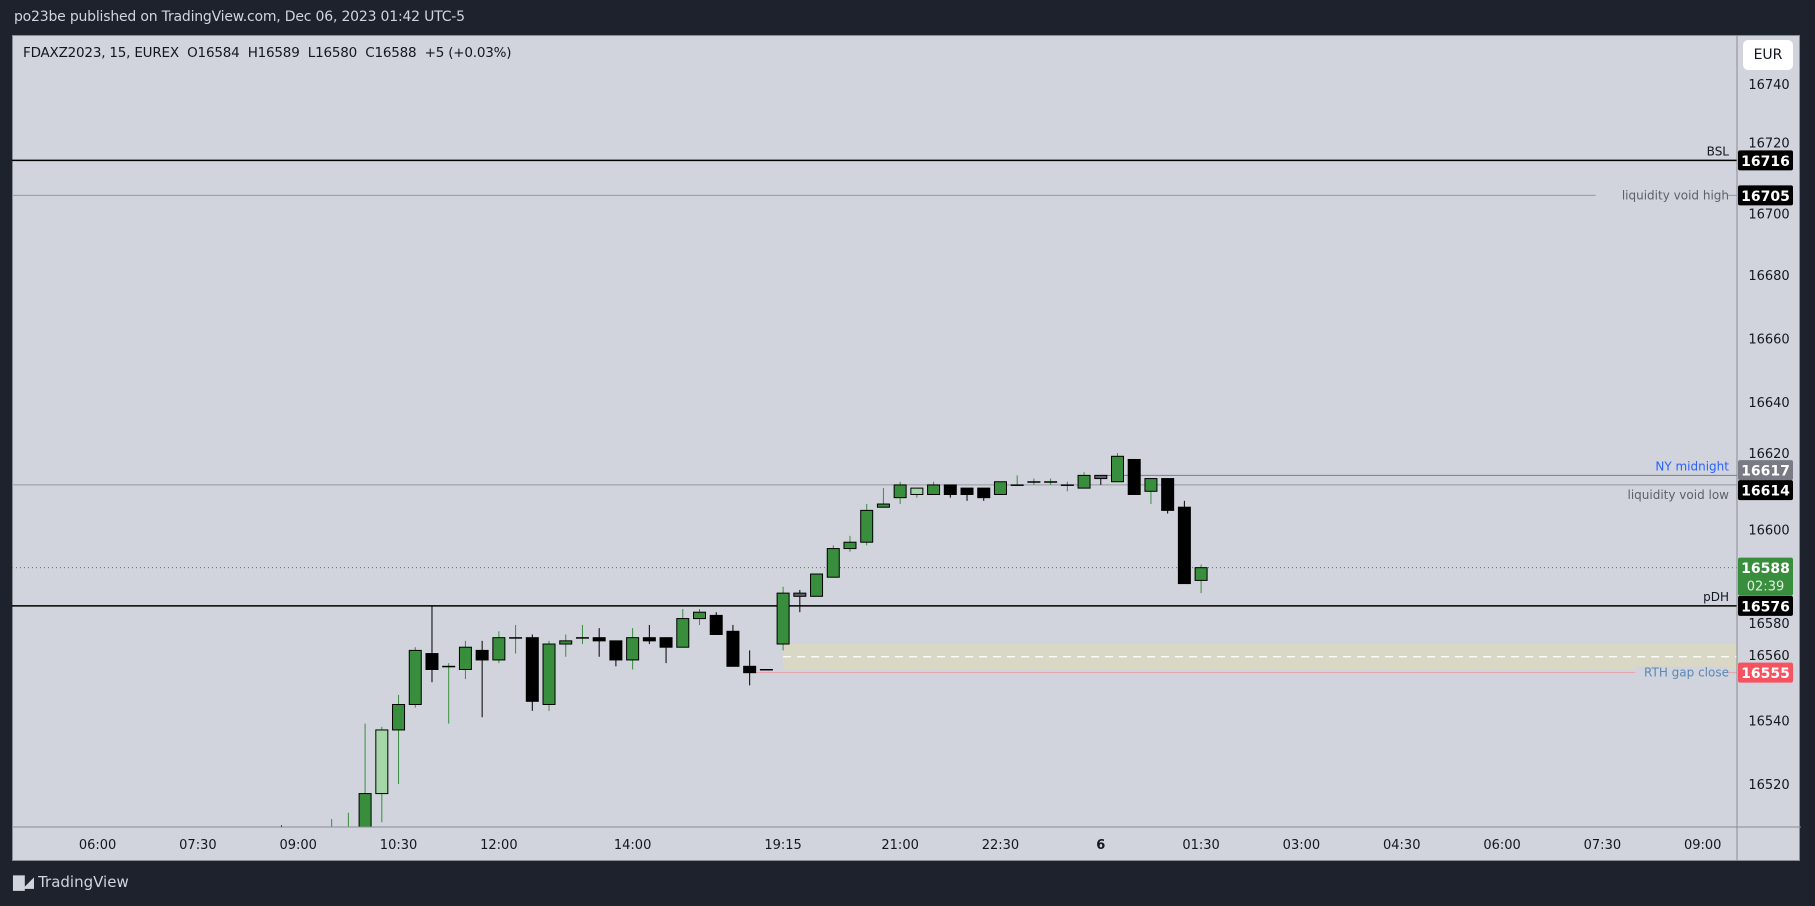 The image size is (1815, 906). I want to click on time-tick-label: 07:30, so click(197, 845).